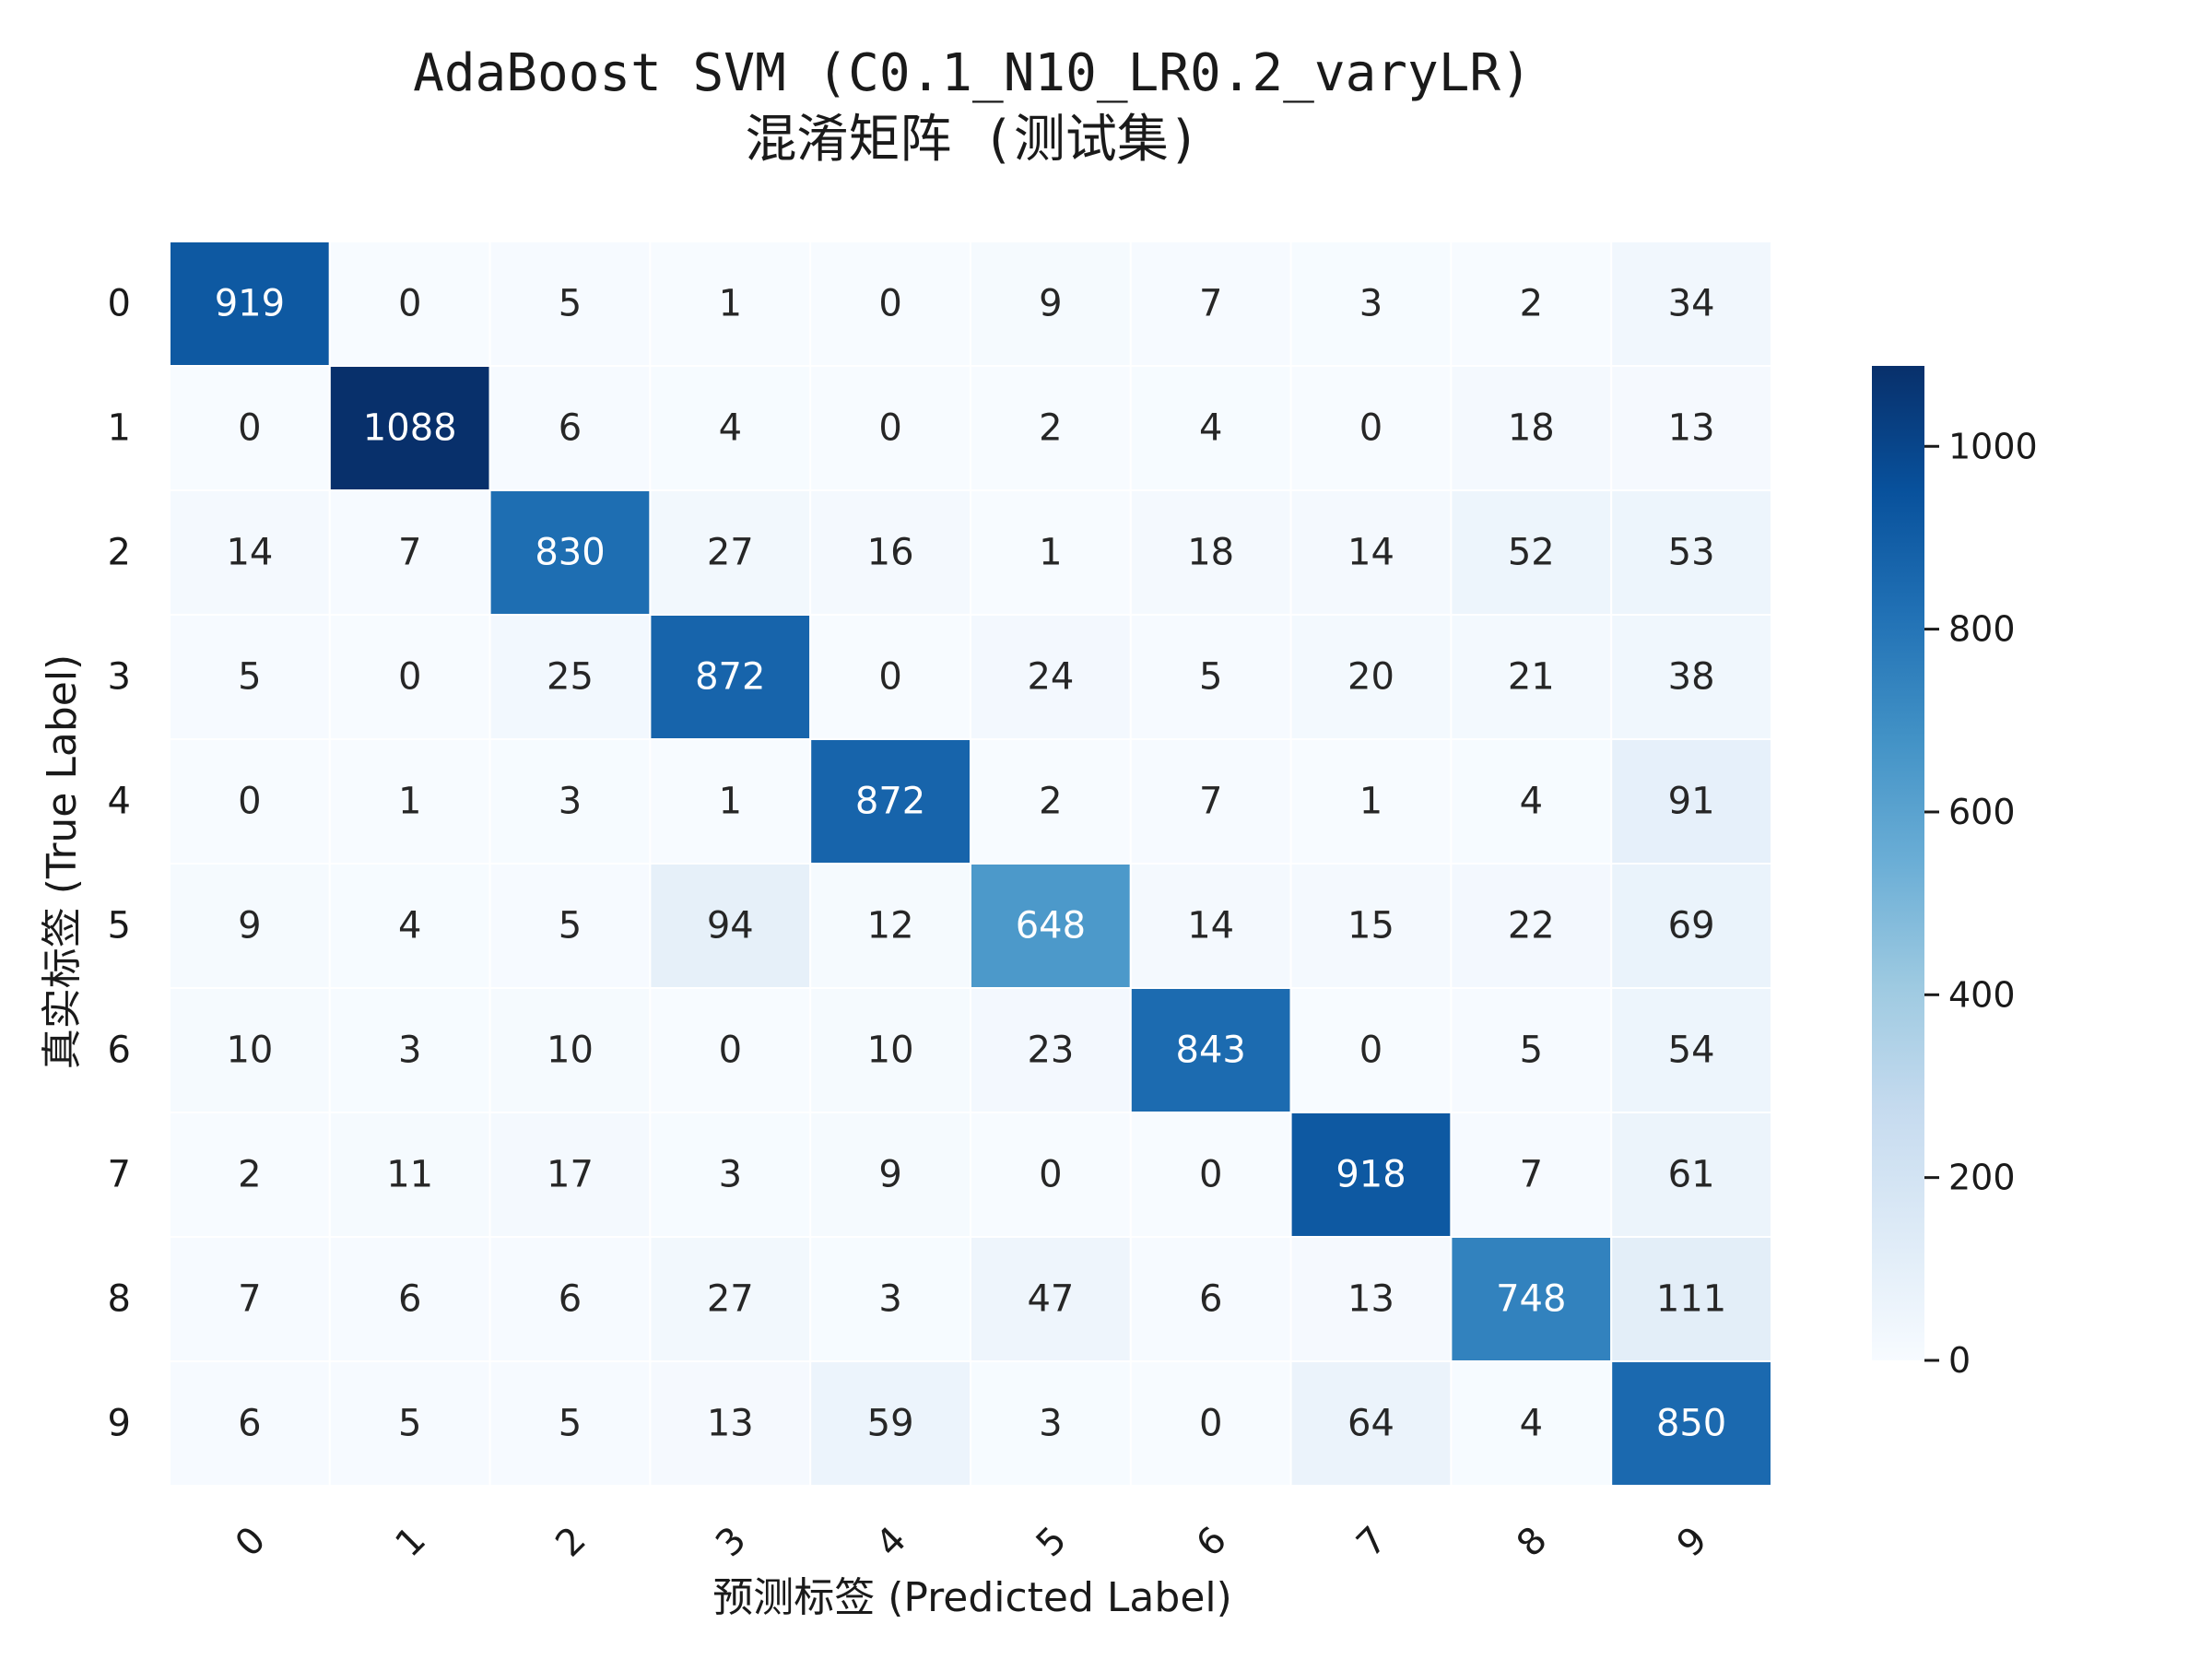  I want to click on cell-value-r8-c8: 748, so click(1531, 1299).